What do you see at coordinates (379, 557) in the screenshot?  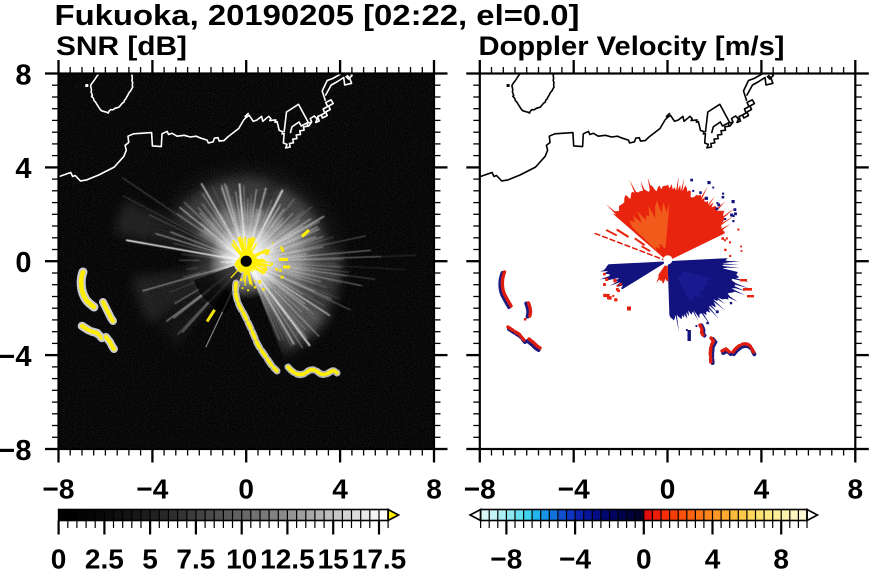 I see `svg-text: 17.5` at bounding box center [379, 557].